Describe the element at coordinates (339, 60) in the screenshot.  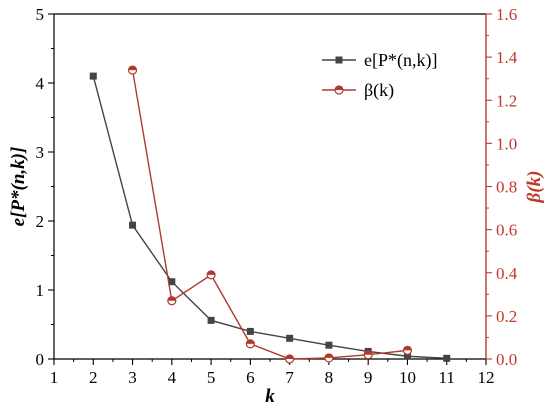
I see `legend-marker-square` at that location.